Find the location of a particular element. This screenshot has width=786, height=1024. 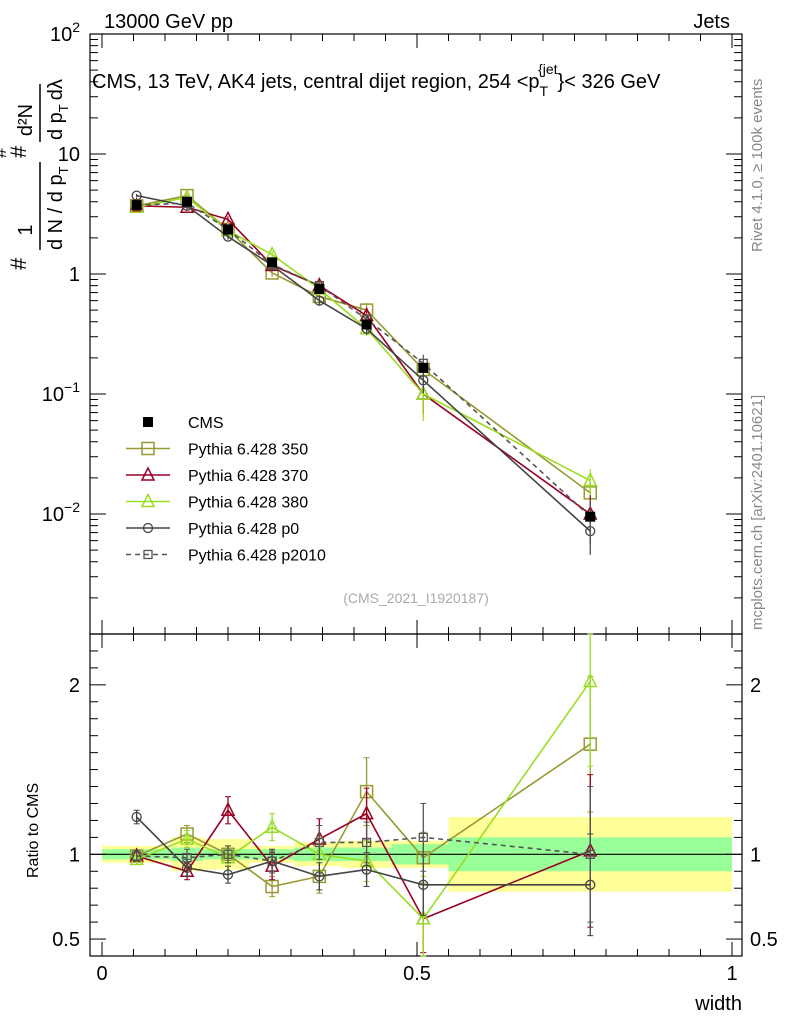

ratio-y-tick-label-right: 0.5 is located at coordinates (764, 940).